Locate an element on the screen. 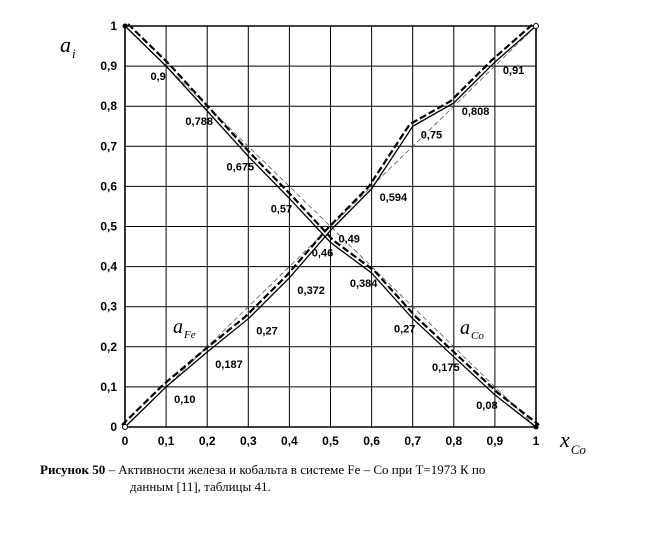 The image size is (655, 534). data-label: 0,675 is located at coordinates (241, 167).